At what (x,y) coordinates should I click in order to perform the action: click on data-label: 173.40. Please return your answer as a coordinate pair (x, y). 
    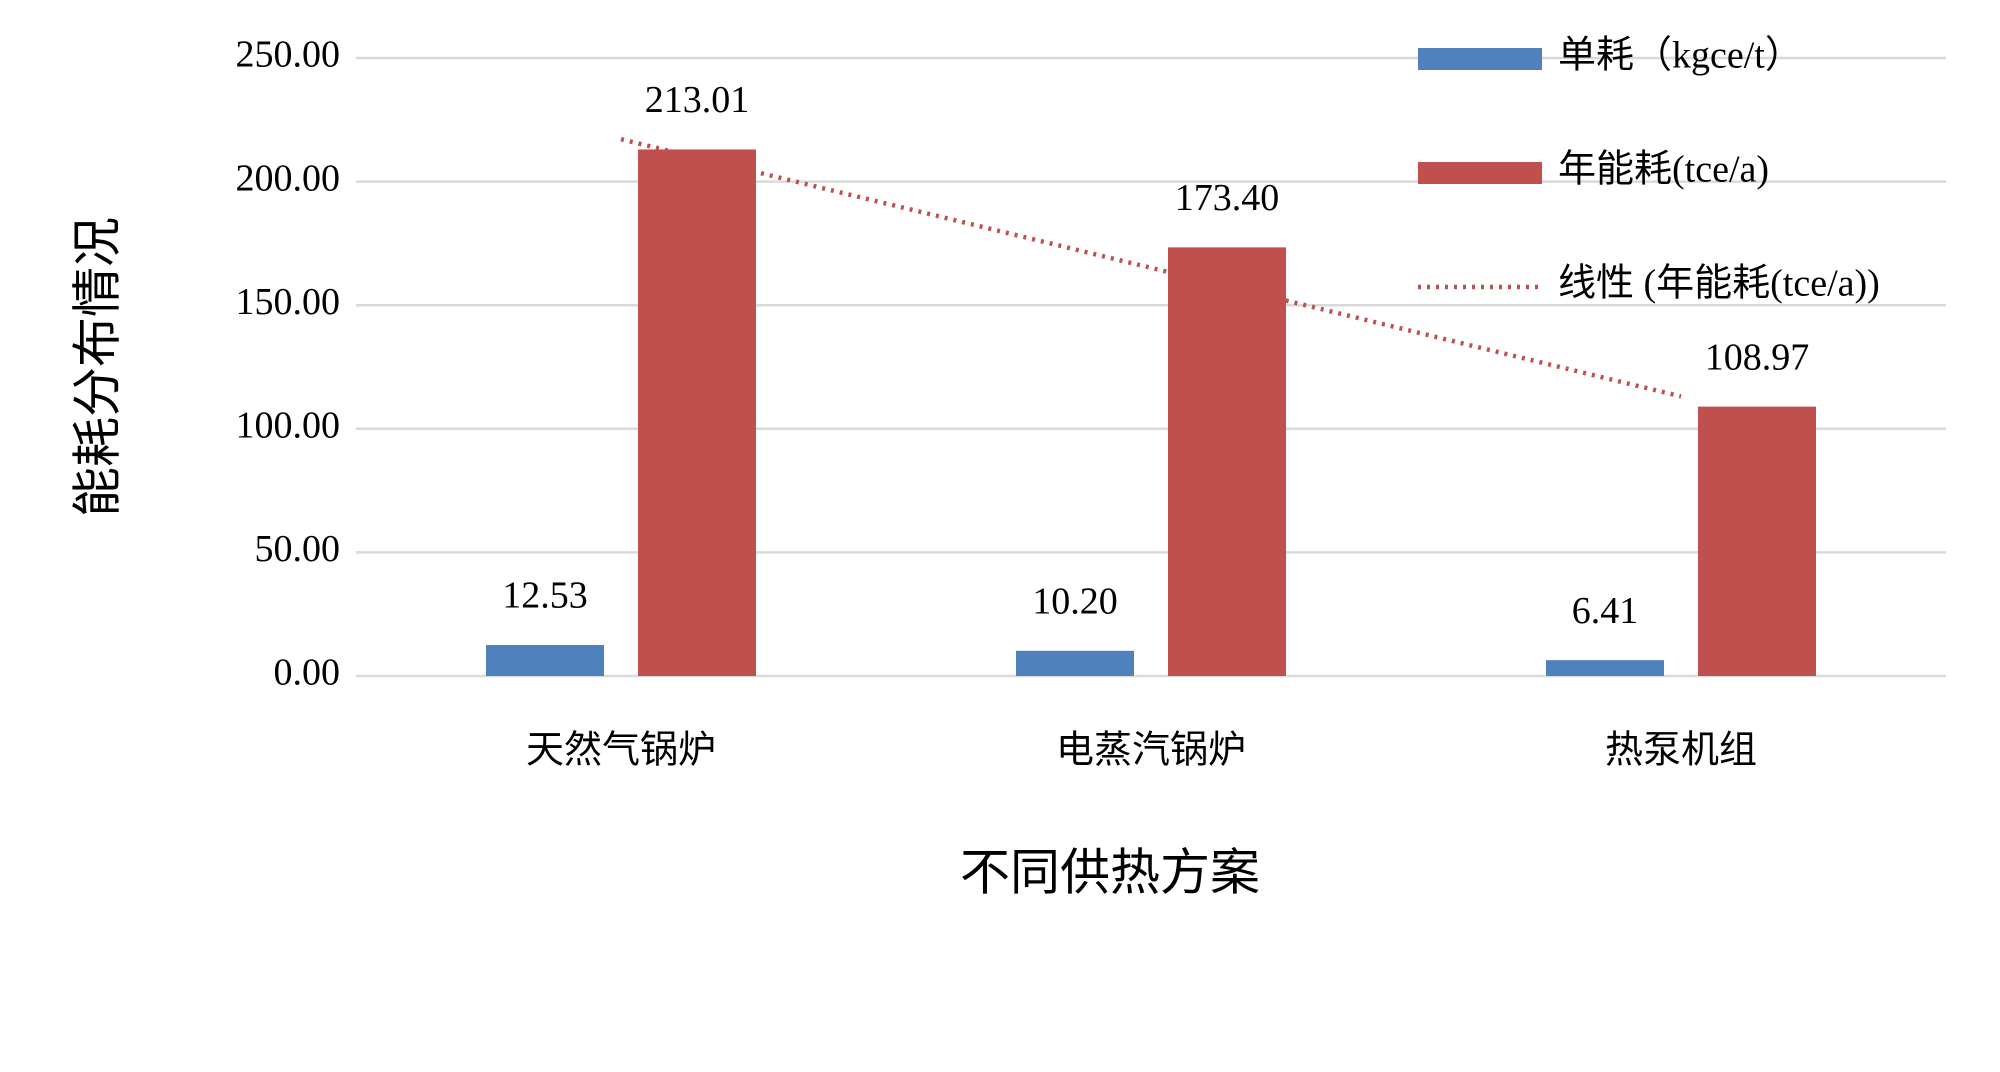
    Looking at the image, I should click on (1227, 198).